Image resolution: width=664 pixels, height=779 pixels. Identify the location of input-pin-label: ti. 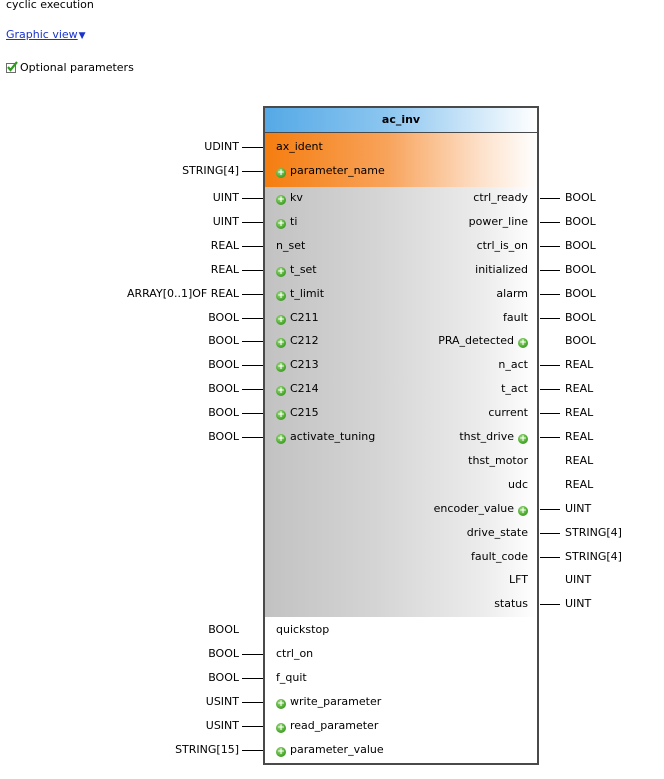
(294, 221).